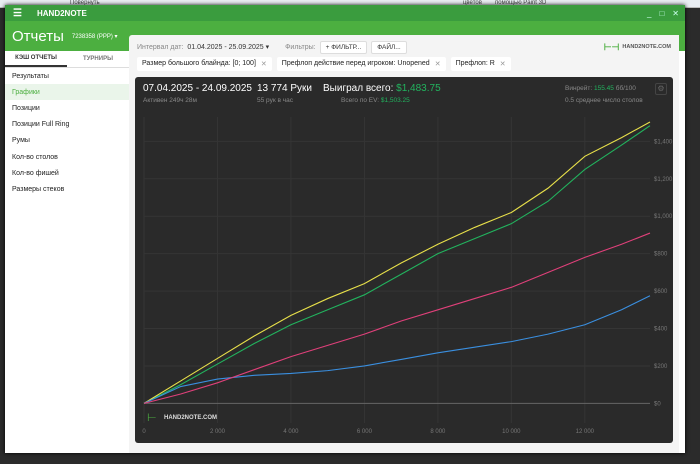  Describe the element at coordinates (35, 173) in the screenshot. I see `sidebar-item: Кол-во фишей` at that location.